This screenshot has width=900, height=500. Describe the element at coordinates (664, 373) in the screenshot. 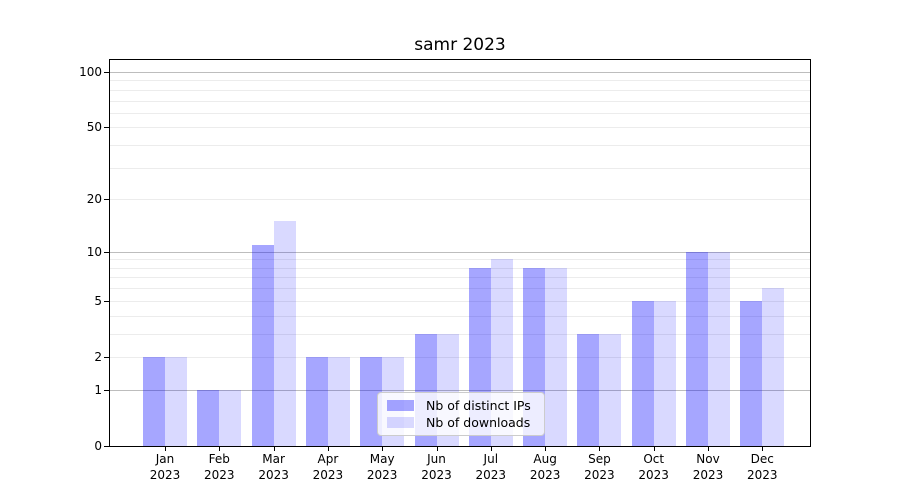

I see `bar-nb-of-downloads-oct-2023` at that location.